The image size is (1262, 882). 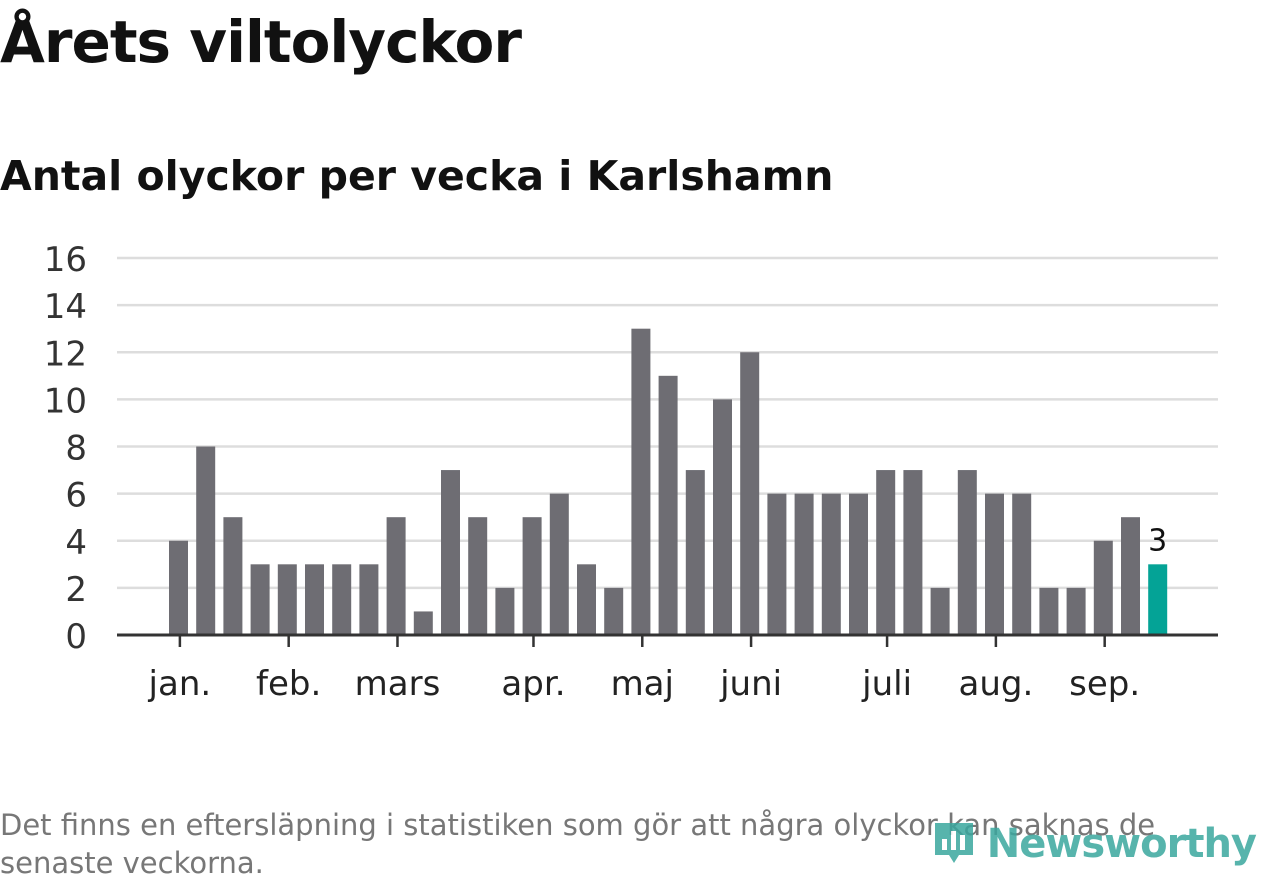 I want to click on y-tick-label: 2, so click(x=76, y=590).